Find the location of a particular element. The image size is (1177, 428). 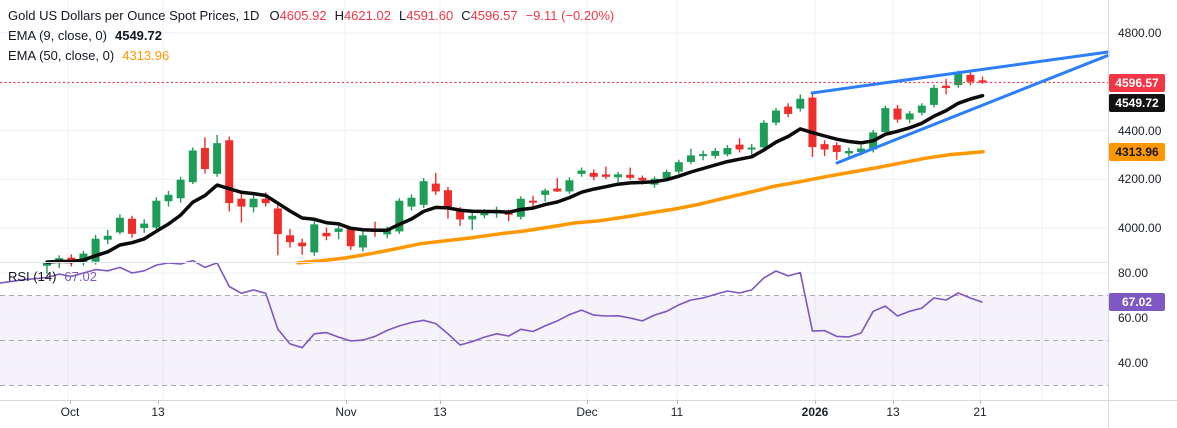

ema9-legend-row: EMA (9, close, 0) 4549.72 is located at coordinates (311, 35).